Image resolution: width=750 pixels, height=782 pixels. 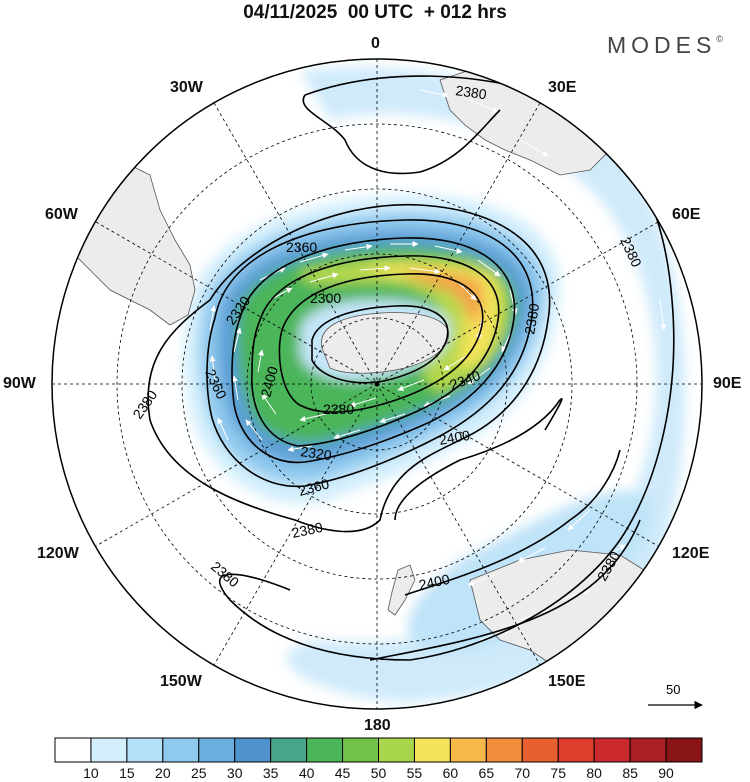 I want to click on colorbar-tick-label: 35, so click(x=270, y=773).